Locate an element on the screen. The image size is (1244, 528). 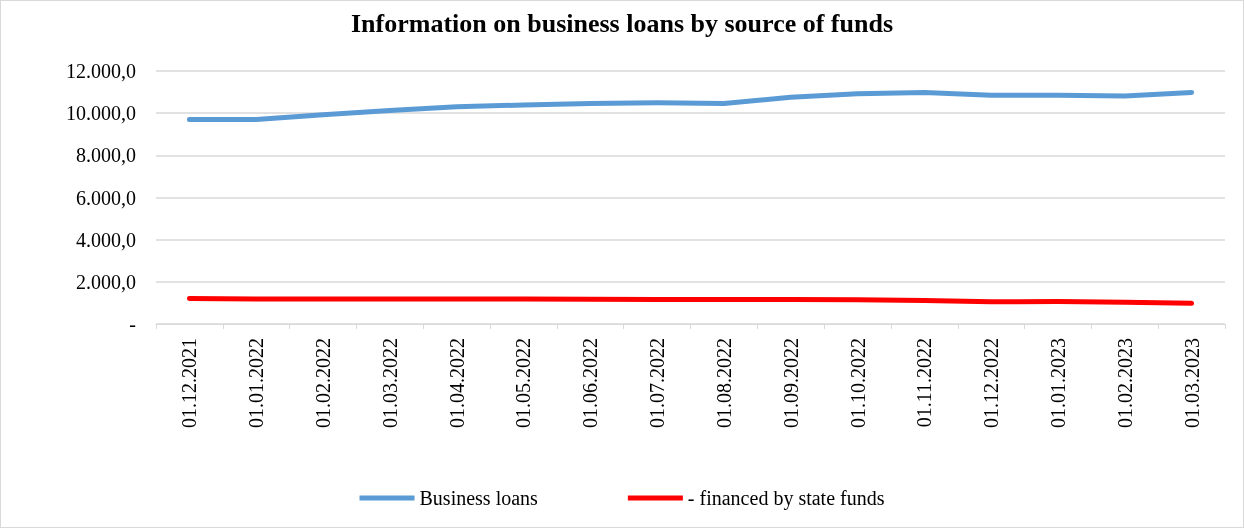
y-tick-label: 8.000,0 is located at coordinates (106, 155).